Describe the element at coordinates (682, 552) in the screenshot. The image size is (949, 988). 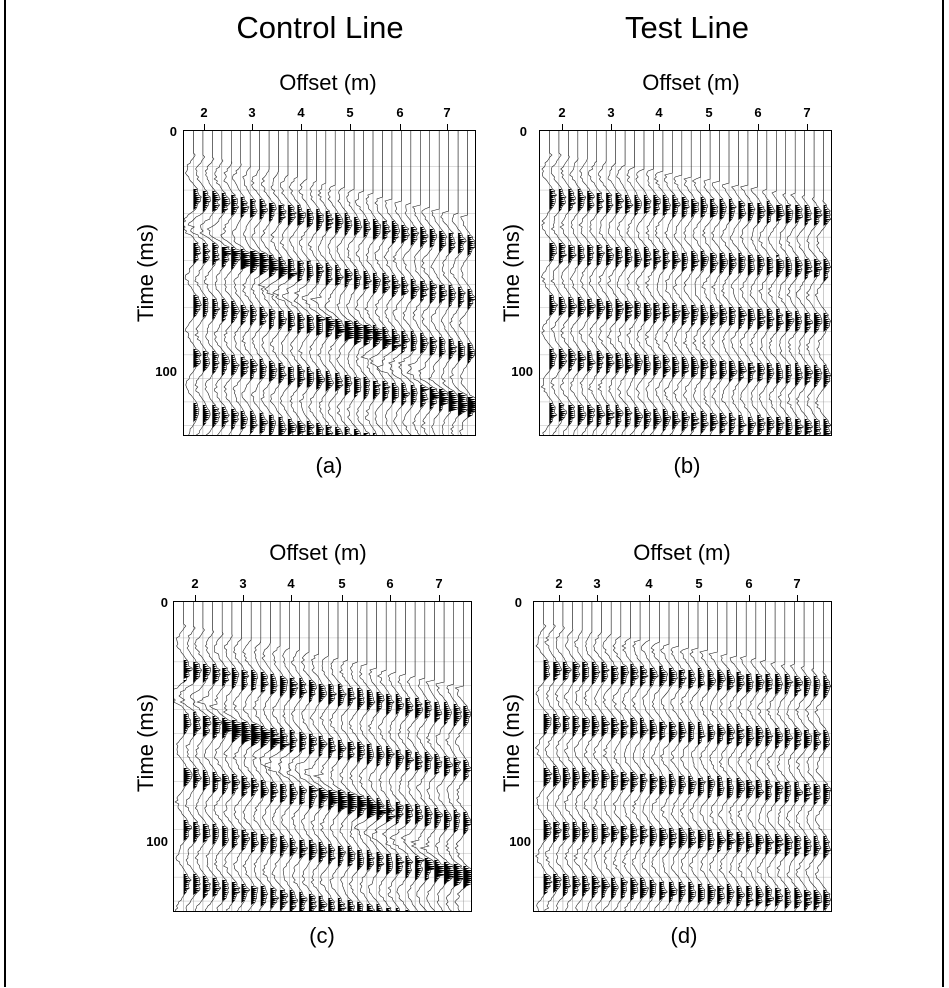
I see `offset-label-d: Offset (m)` at that location.